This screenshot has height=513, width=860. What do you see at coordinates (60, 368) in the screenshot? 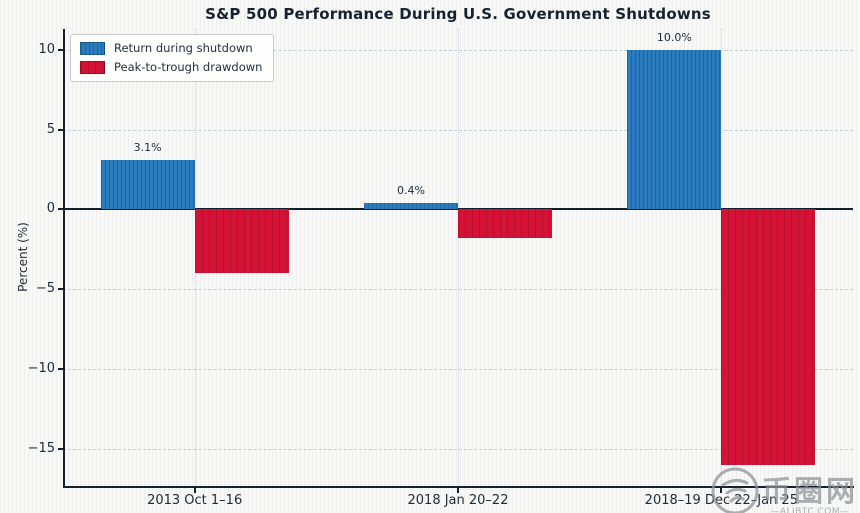
I see `y-tick--10` at bounding box center [60, 368].